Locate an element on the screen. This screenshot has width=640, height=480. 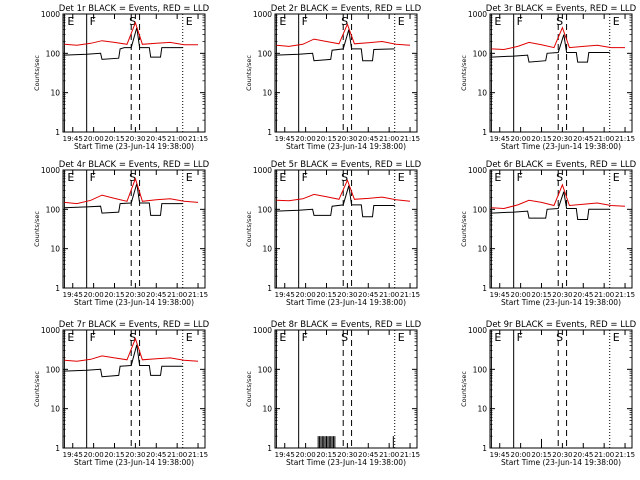
chart-title: Det 8r BLACK = Events, RED = LLD is located at coordinates (346, 325).